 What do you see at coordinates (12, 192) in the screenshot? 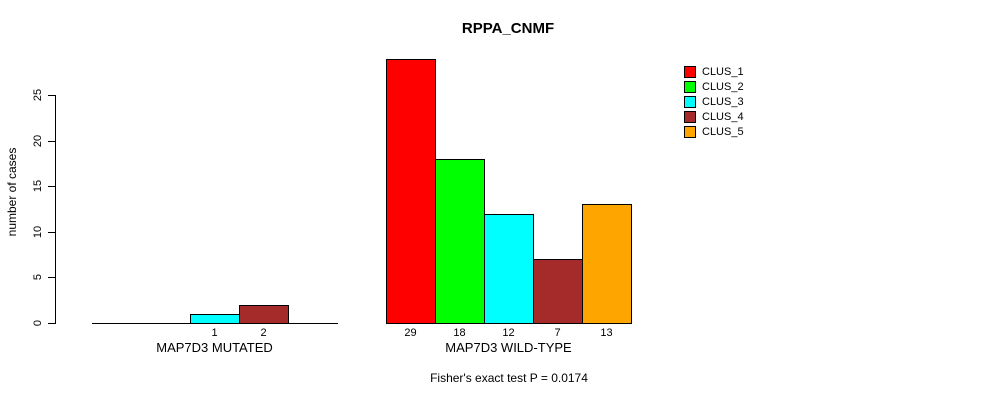
I see `y-axis-label: number of cases` at bounding box center [12, 192].